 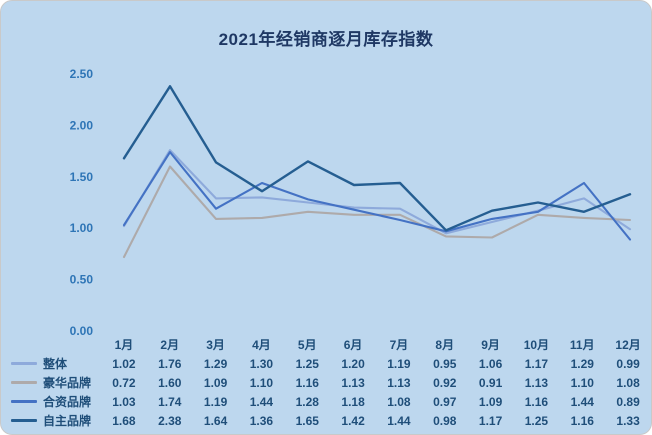 What do you see at coordinates (124, 345) in the screenshot?
I see `month-header: 1月` at bounding box center [124, 345].